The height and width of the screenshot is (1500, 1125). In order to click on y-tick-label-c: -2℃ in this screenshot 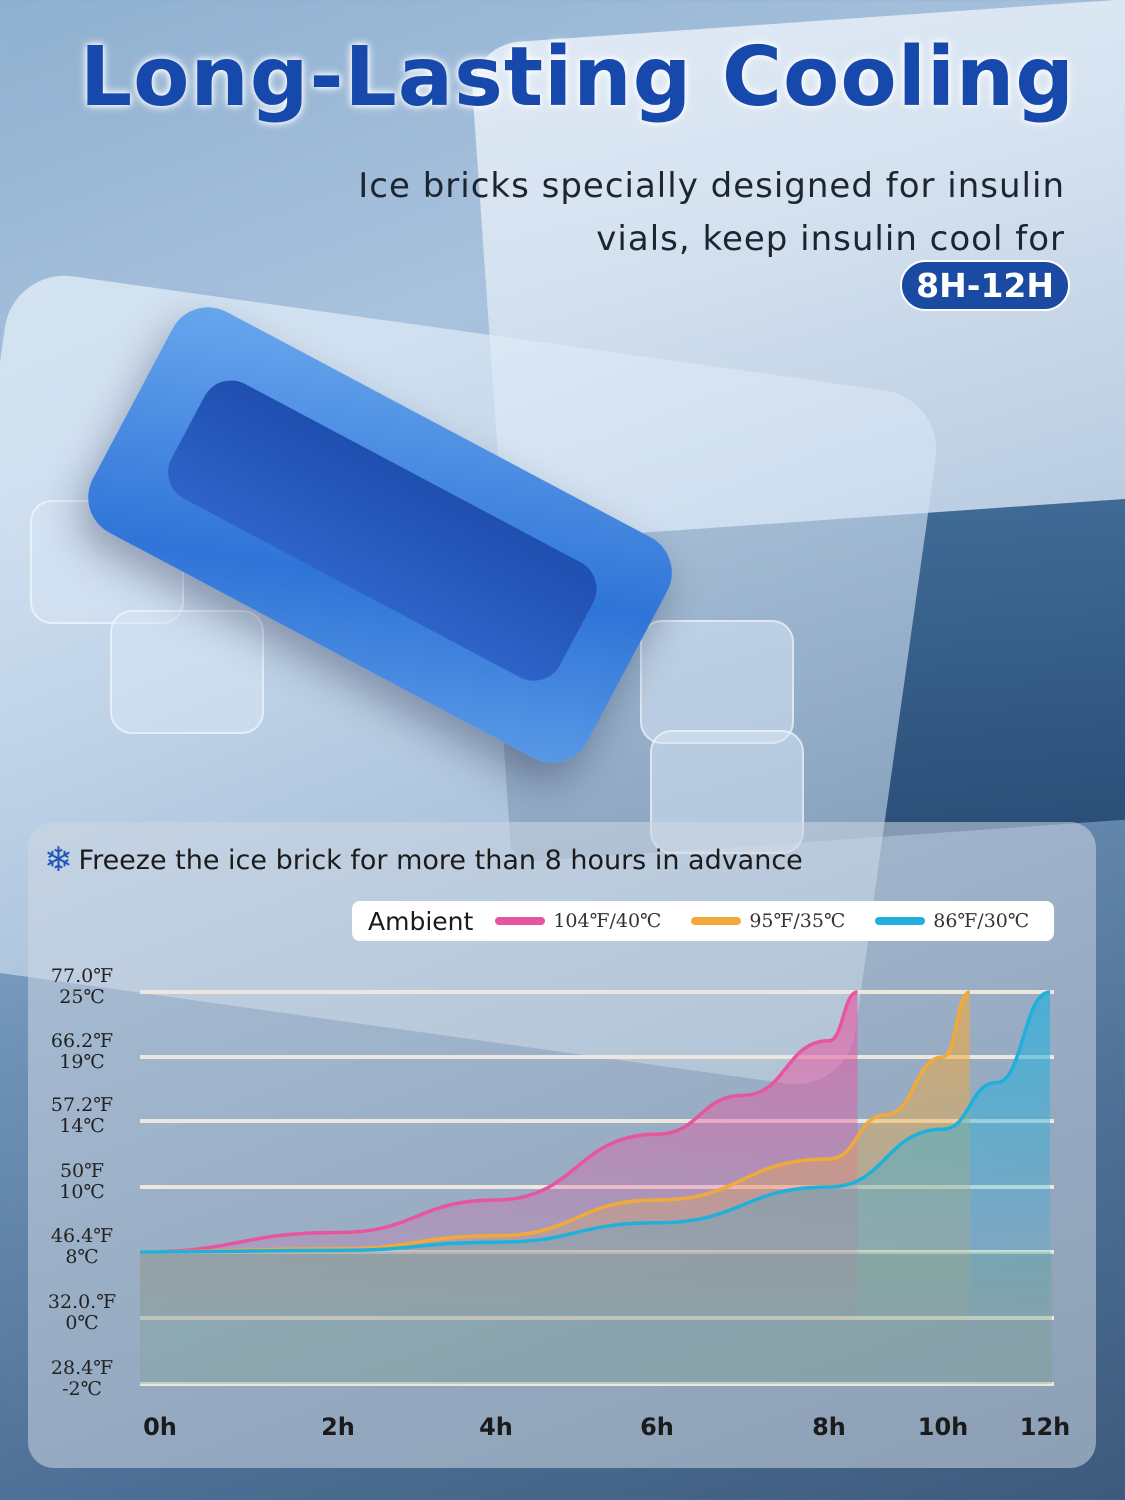, I will do `click(82, 1389)`.